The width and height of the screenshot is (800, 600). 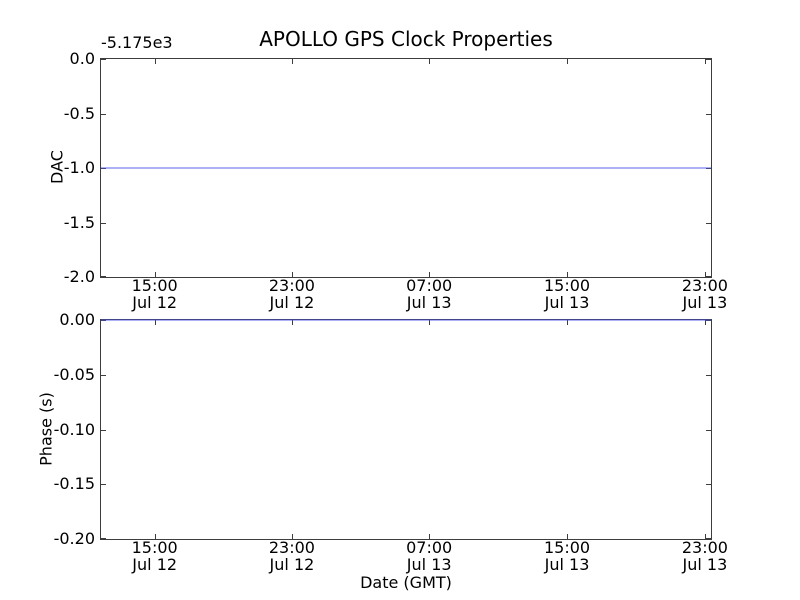 What do you see at coordinates (79, 167) in the screenshot?
I see `y-tick-label: -1.0` at bounding box center [79, 167].